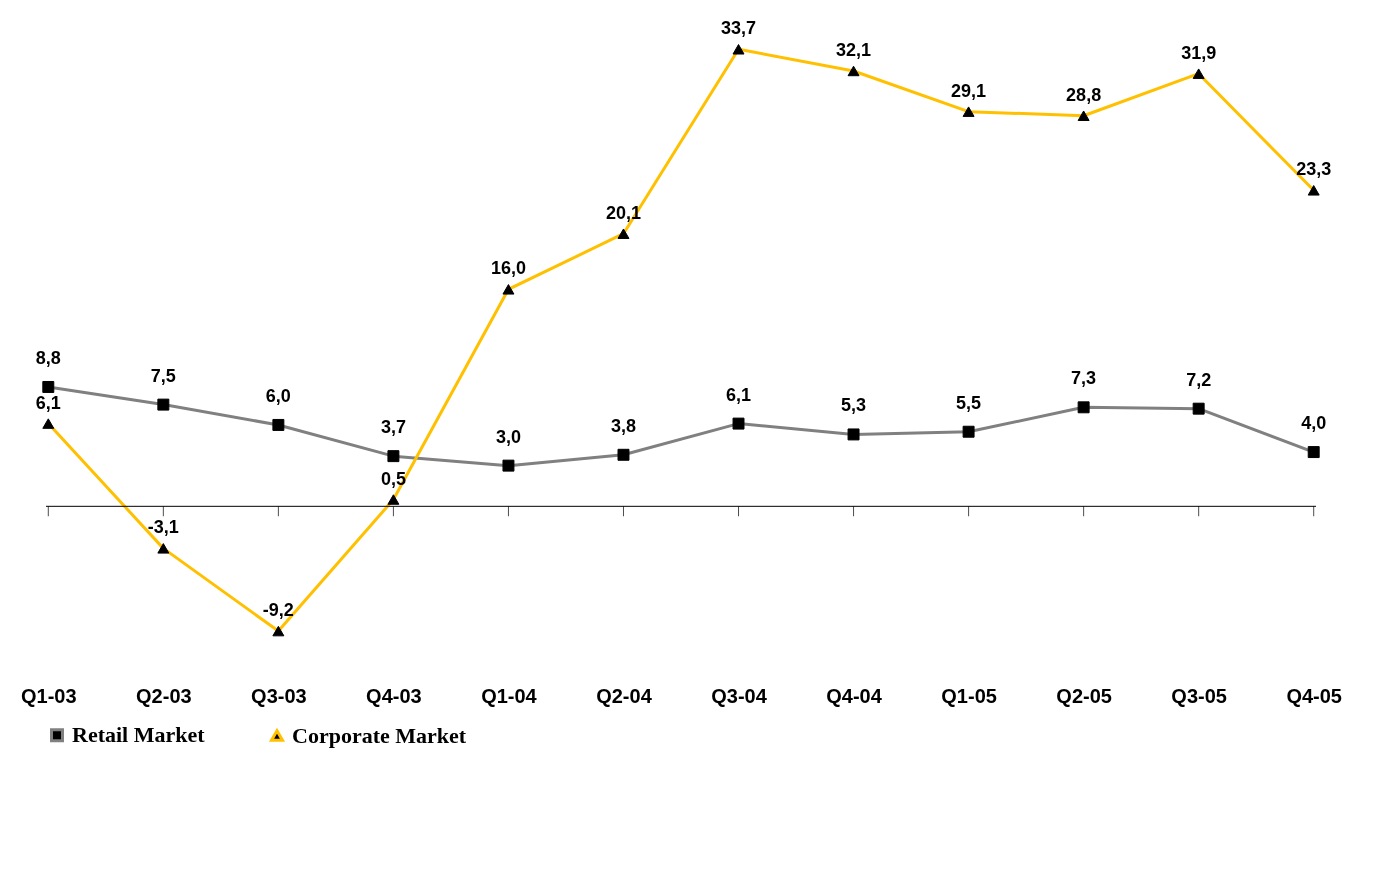  Describe the element at coordinates (1314, 695) in the screenshot. I see `x-tick-label: Q4-05` at that location.